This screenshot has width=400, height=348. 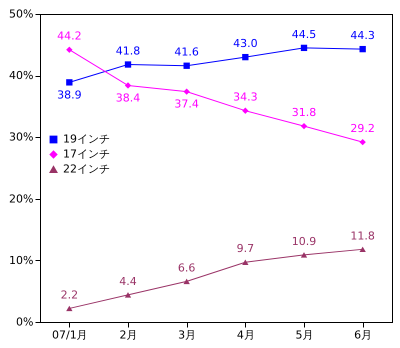 What do you see at coordinates (245, 335) in the screenshot?
I see `x-tick-label: 4月` at bounding box center [245, 335].